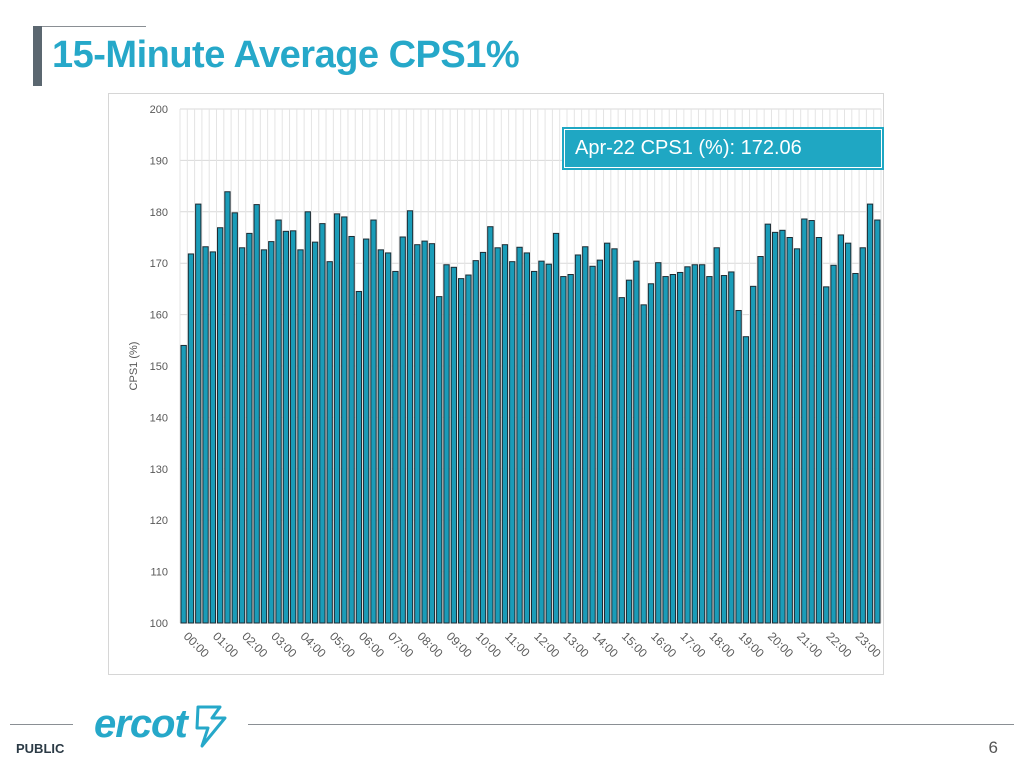 The image size is (1024, 768). I want to click on x-tick-label: 11:00, so click(517, 644).